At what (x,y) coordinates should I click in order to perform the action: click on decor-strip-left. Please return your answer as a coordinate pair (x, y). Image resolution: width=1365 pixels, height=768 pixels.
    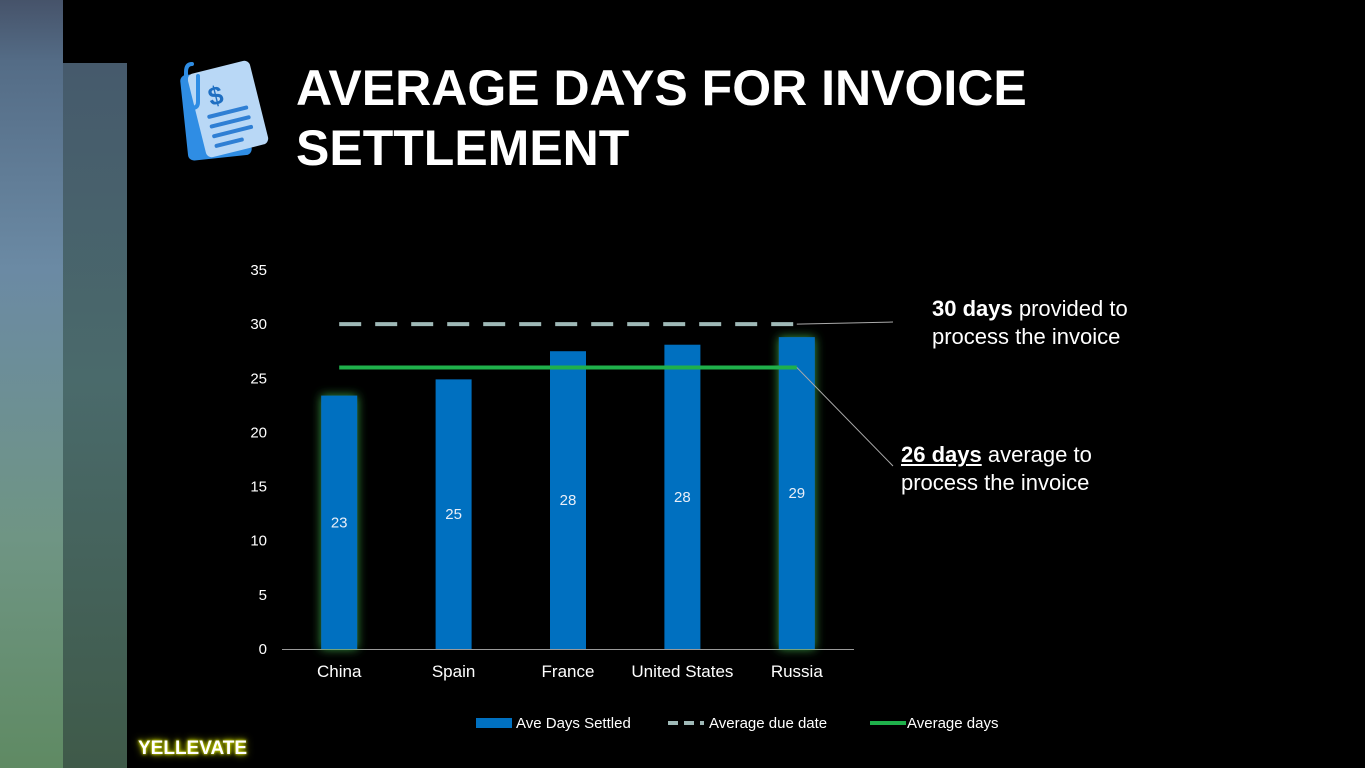
    Looking at the image, I should click on (31, 384).